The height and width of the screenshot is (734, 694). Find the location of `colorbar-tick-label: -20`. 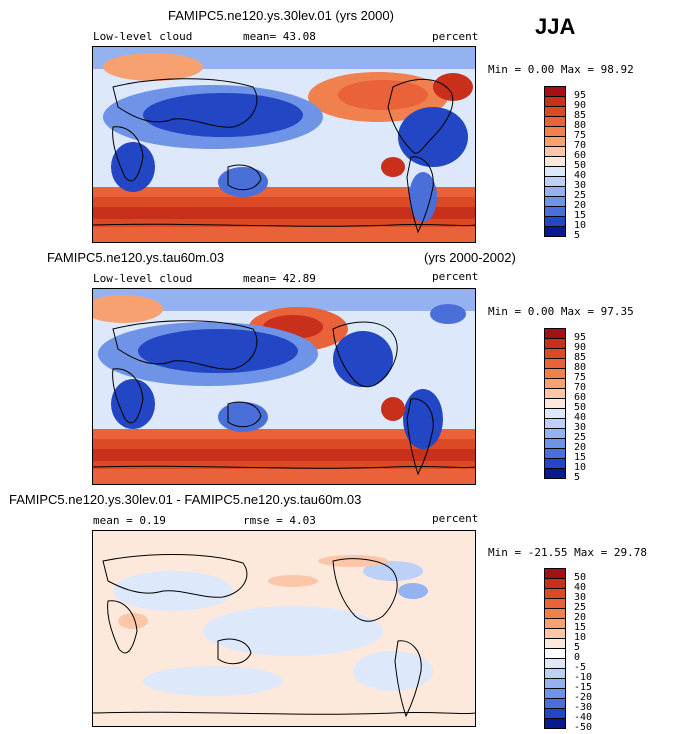

colorbar-tick-label: -20 is located at coordinates (583, 697).